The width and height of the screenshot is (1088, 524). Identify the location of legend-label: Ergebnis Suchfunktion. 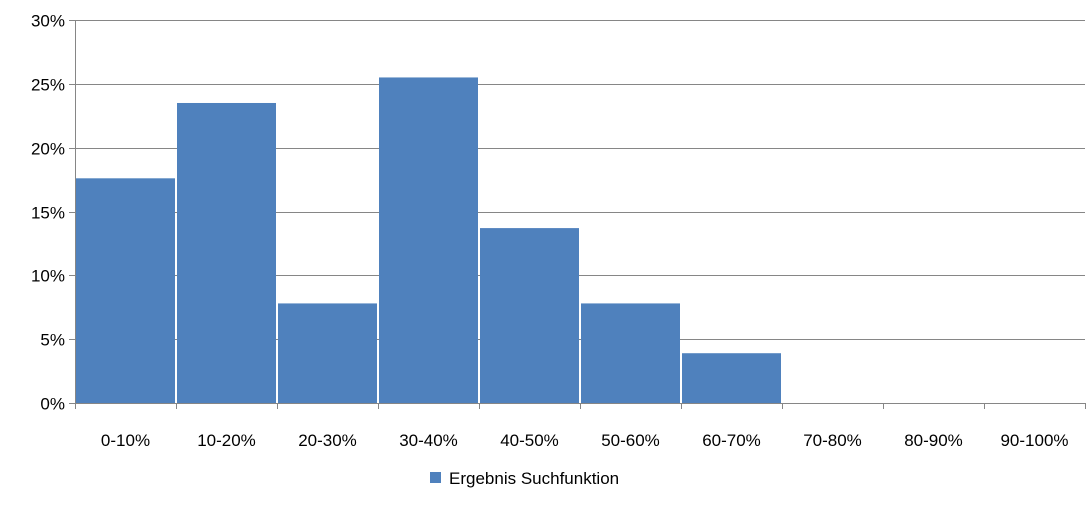
(534, 478).